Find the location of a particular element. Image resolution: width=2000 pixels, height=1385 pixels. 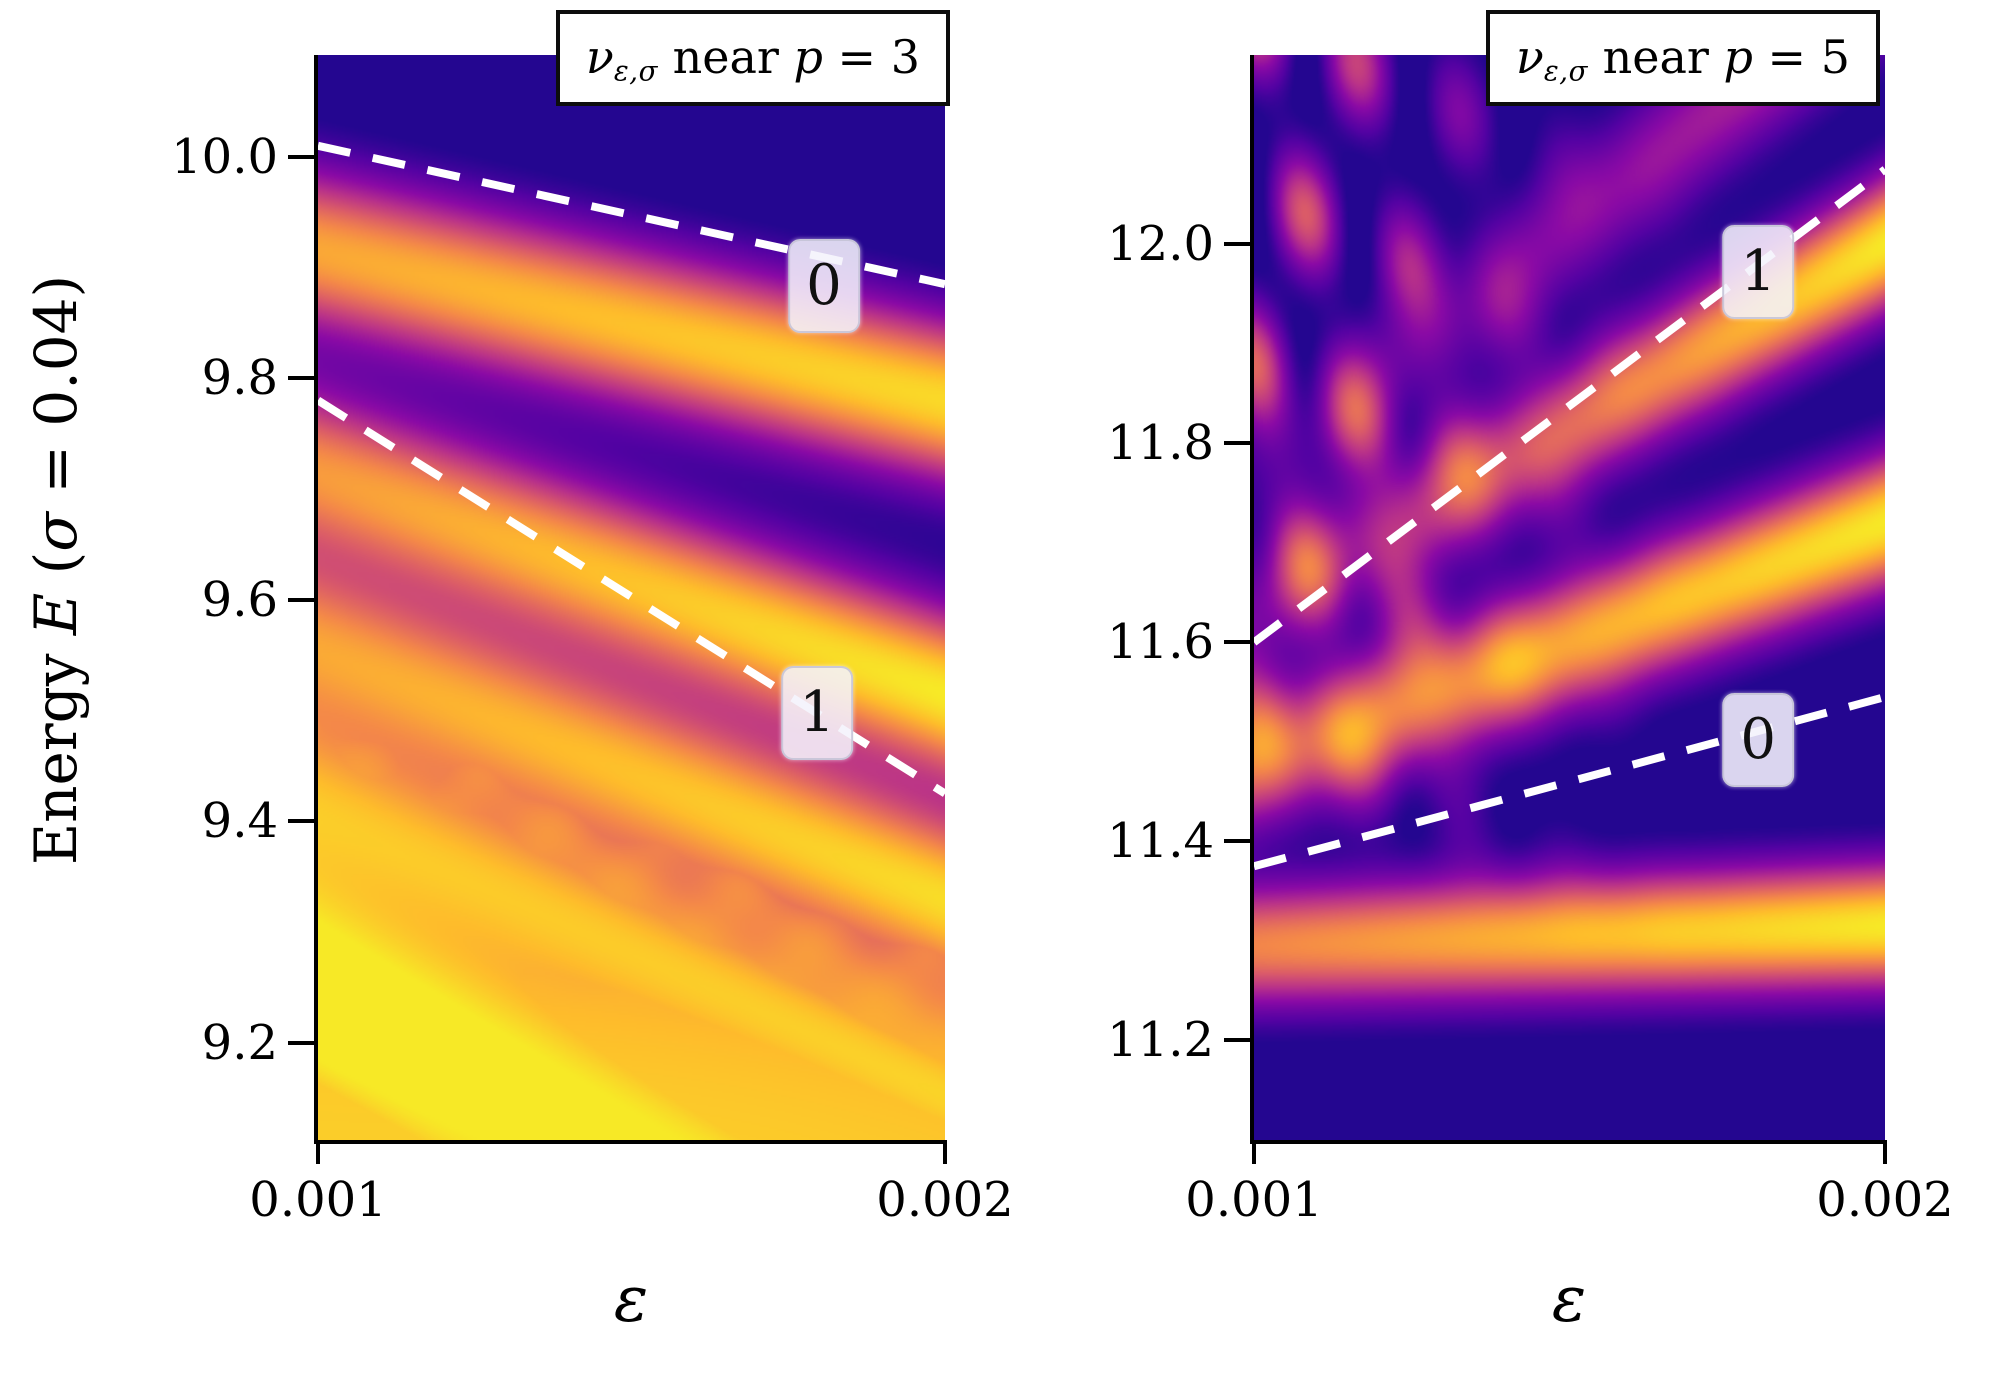

title-value: = 3 is located at coordinates (871, 57).